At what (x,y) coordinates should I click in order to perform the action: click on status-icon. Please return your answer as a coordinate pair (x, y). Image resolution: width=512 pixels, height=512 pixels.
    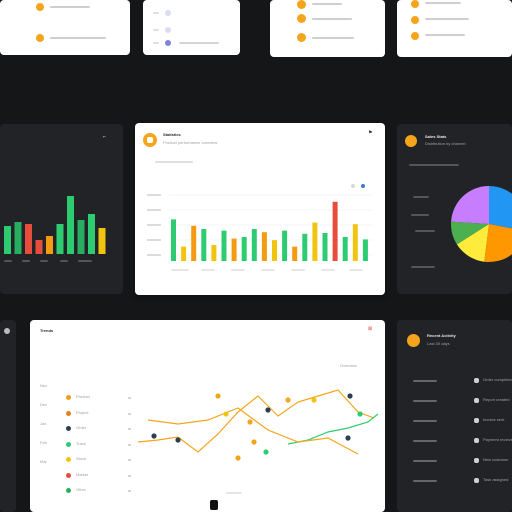
    Looking at the image, I should click on (168, 30).